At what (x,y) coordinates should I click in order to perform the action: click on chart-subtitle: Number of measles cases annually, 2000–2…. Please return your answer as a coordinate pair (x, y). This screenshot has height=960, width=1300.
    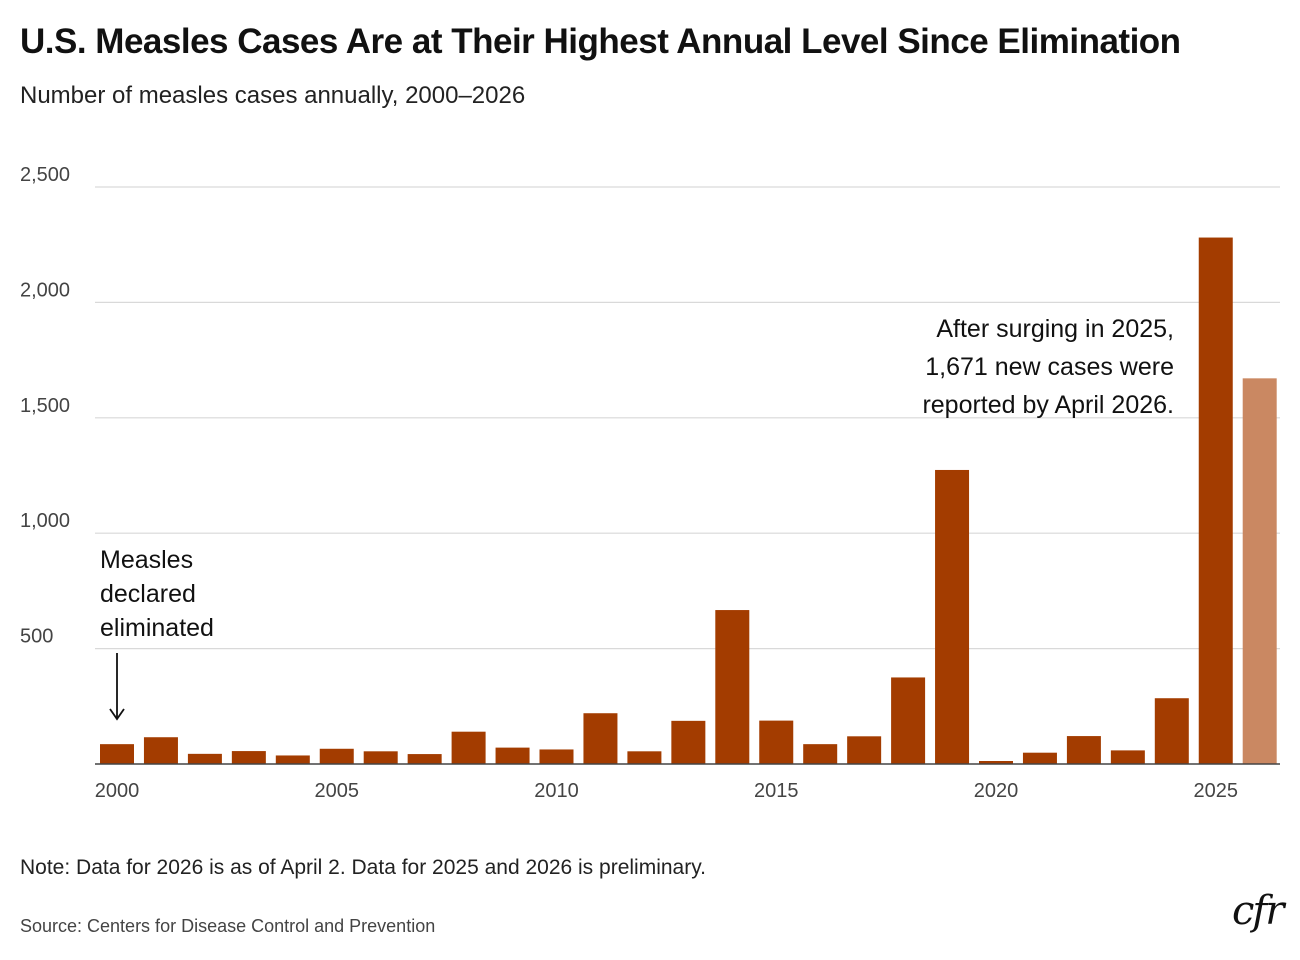
    Looking at the image, I should click on (273, 95).